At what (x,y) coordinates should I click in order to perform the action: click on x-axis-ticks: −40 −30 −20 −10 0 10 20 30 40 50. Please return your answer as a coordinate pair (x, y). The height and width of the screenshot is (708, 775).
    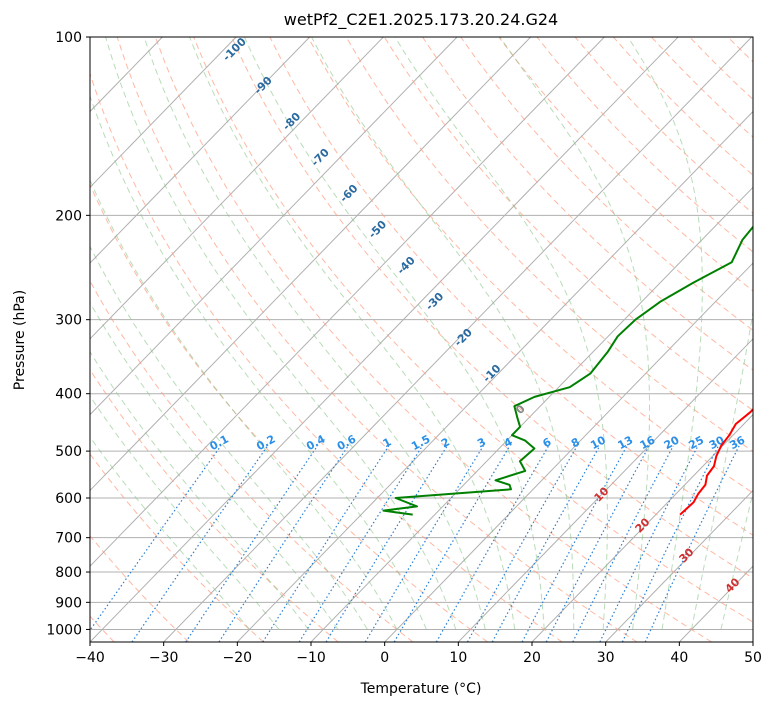
    Looking at the image, I should click on (418, 654).